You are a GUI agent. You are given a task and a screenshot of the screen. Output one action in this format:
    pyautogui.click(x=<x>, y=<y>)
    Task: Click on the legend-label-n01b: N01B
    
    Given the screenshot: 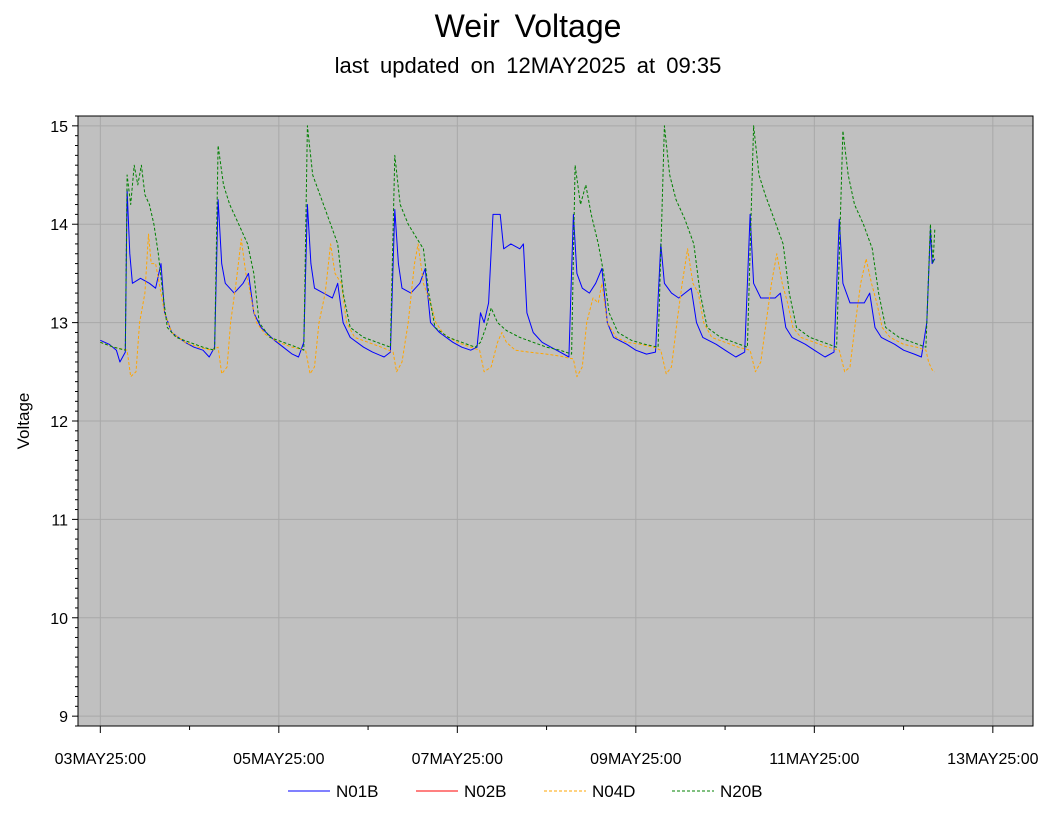 What is the action you would take?
    pyautogui.click(x=357, y=791)
    